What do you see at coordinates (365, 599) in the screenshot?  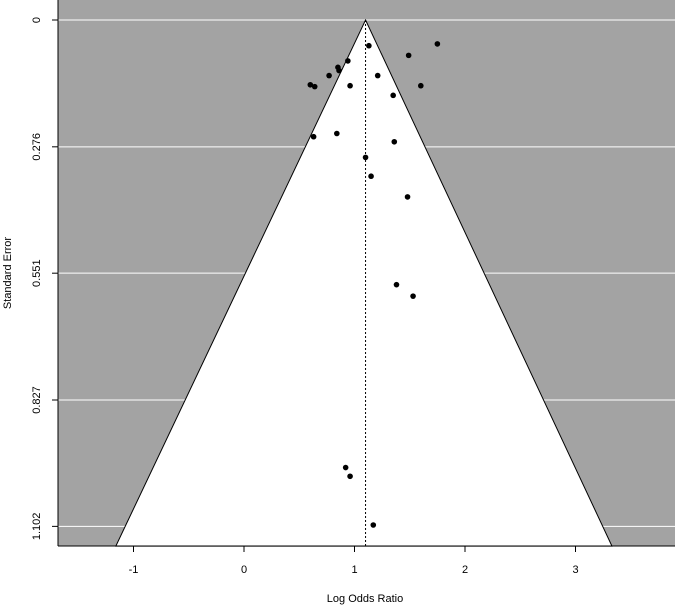 I see `x-axis-title: Log Odds Ratio` at bounding box center [365, 599].